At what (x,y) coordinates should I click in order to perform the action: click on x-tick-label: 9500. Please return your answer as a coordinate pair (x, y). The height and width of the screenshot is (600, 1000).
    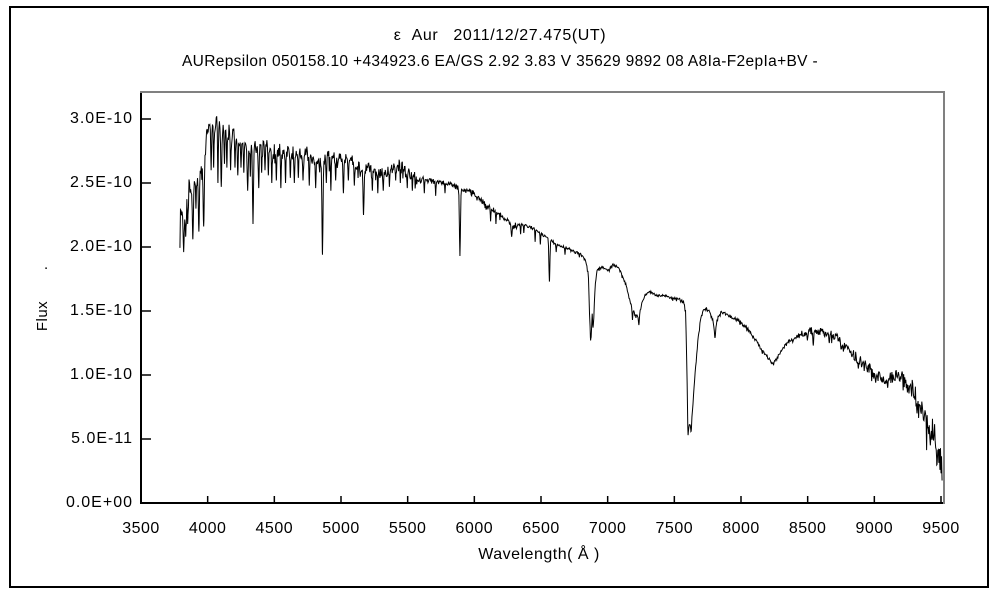
    Looking at the image, I should click on (941, 528).